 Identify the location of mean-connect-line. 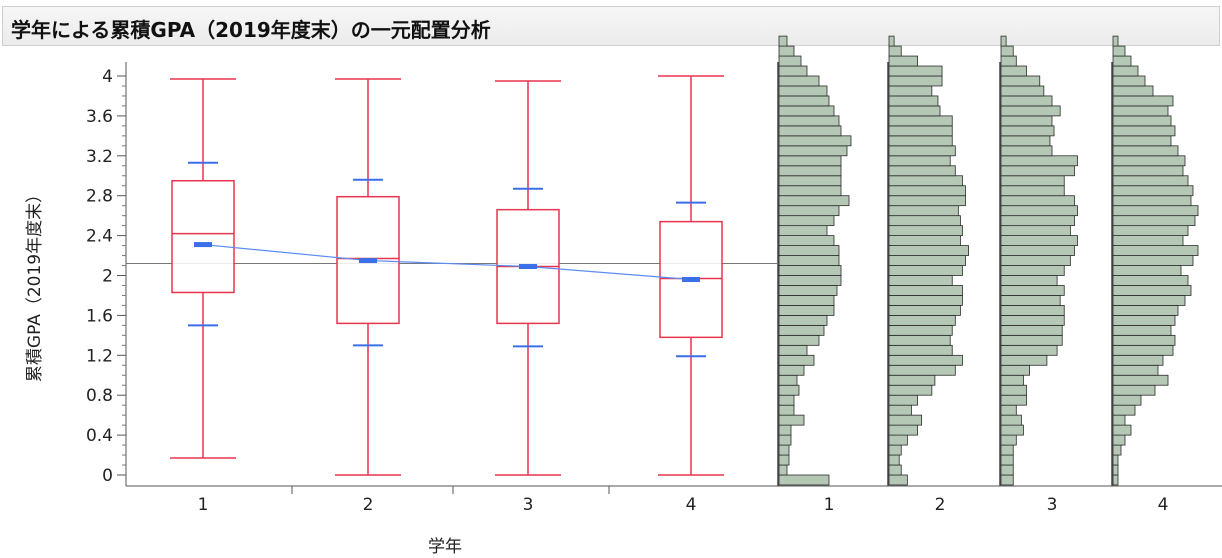
(447, 262).